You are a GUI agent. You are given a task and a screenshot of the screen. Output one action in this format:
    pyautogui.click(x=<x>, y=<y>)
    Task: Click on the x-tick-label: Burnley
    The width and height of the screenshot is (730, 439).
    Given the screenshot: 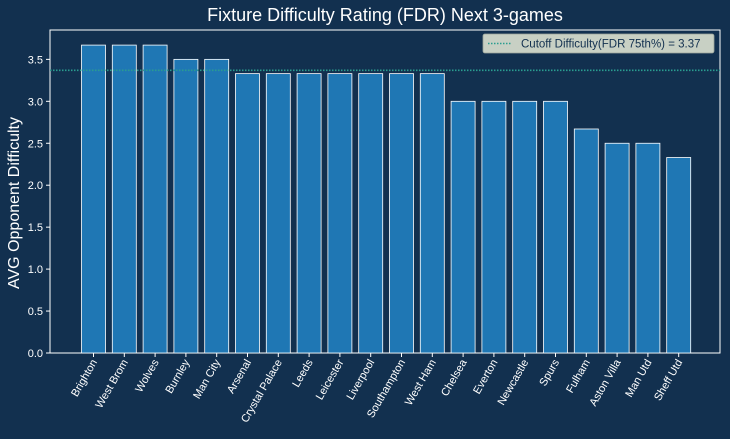 What is the action you would take?
    pyautogui.click(x=177, y=376)
    